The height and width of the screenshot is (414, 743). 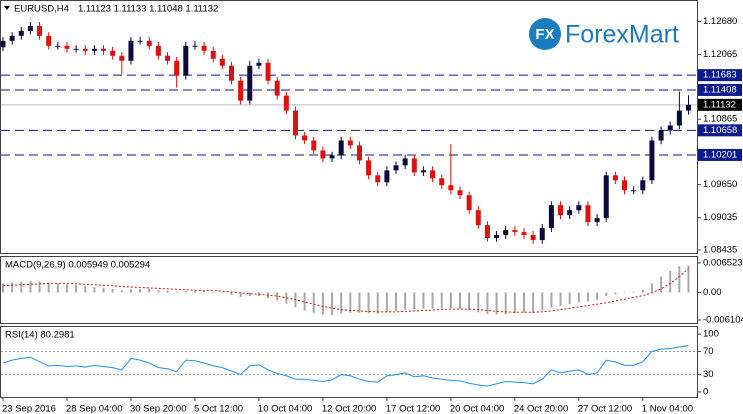 I want to click on rsi-title: RSI(14) 80.2981, so click(x=40, y=335).